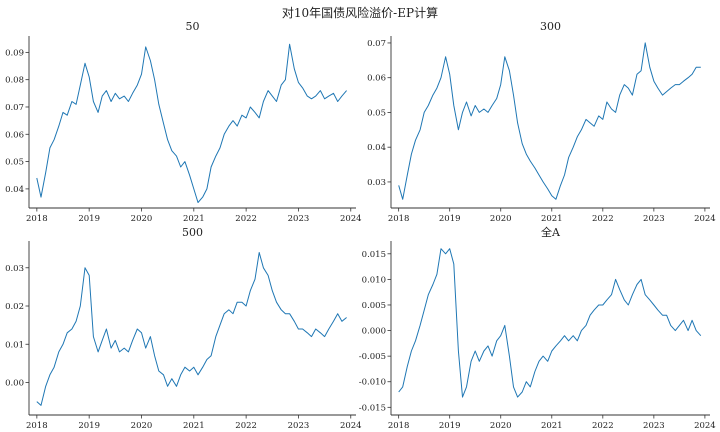  I want to click on y-tick-label: 0.000, so click(374, 332).